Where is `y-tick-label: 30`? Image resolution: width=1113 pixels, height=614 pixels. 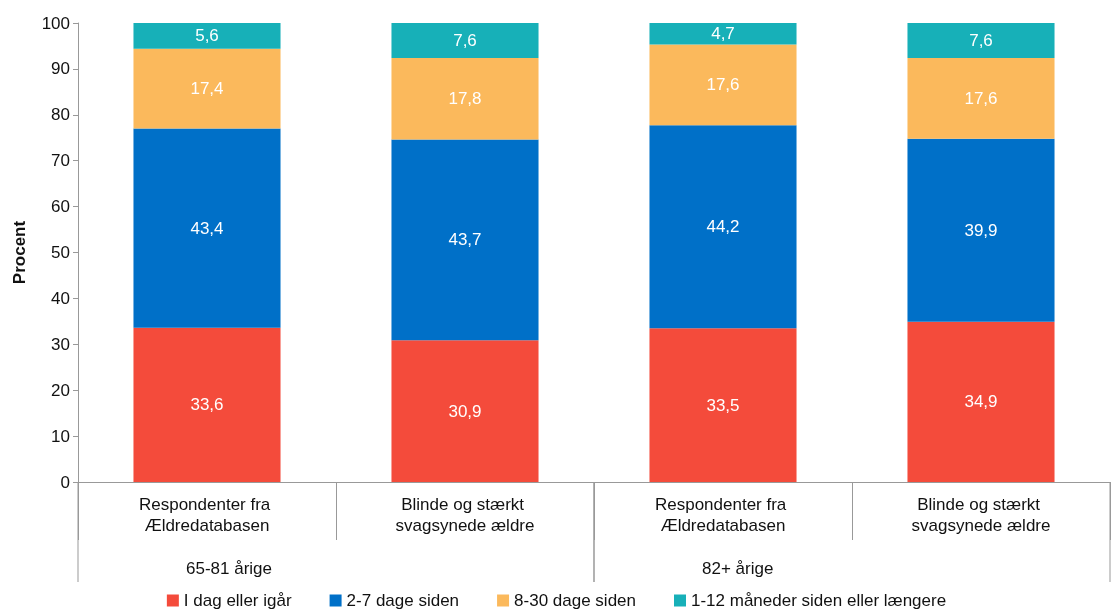 y-tick-label: 30 is located at coordinates (60, 344).